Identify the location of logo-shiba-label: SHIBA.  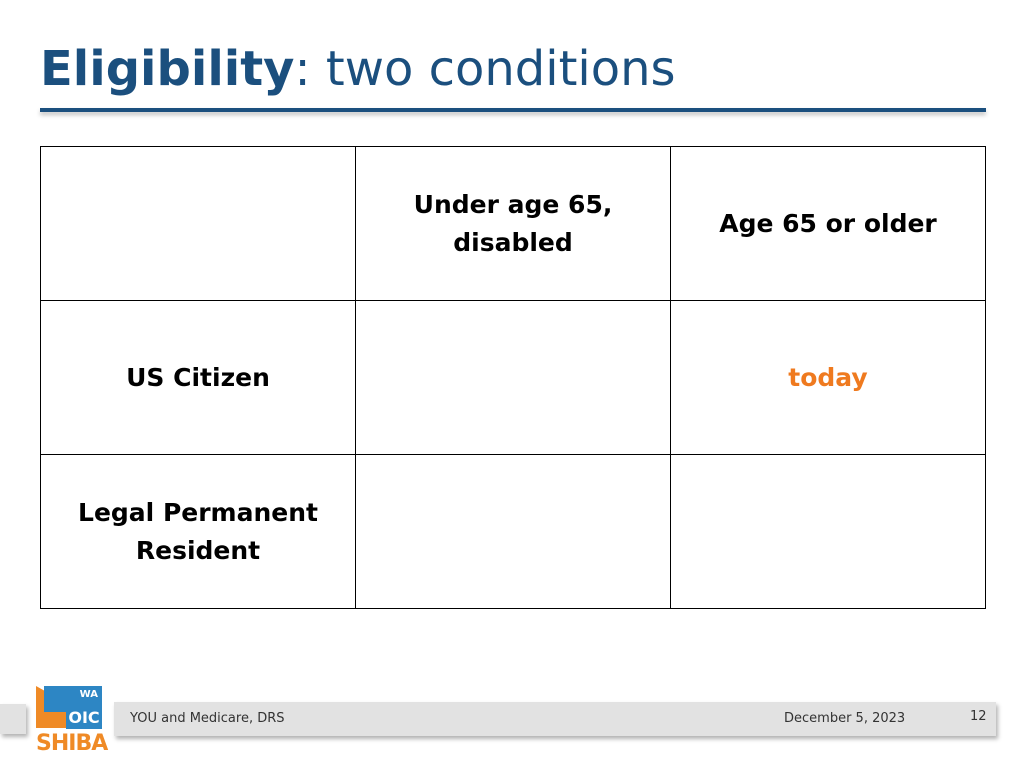
(72, 743).